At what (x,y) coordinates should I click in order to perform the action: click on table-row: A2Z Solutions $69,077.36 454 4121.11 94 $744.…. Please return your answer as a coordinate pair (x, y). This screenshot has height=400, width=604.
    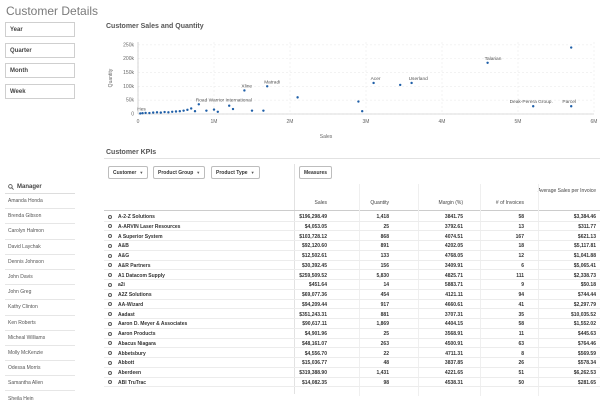
    Looking at the image, I should click on (352, 295).